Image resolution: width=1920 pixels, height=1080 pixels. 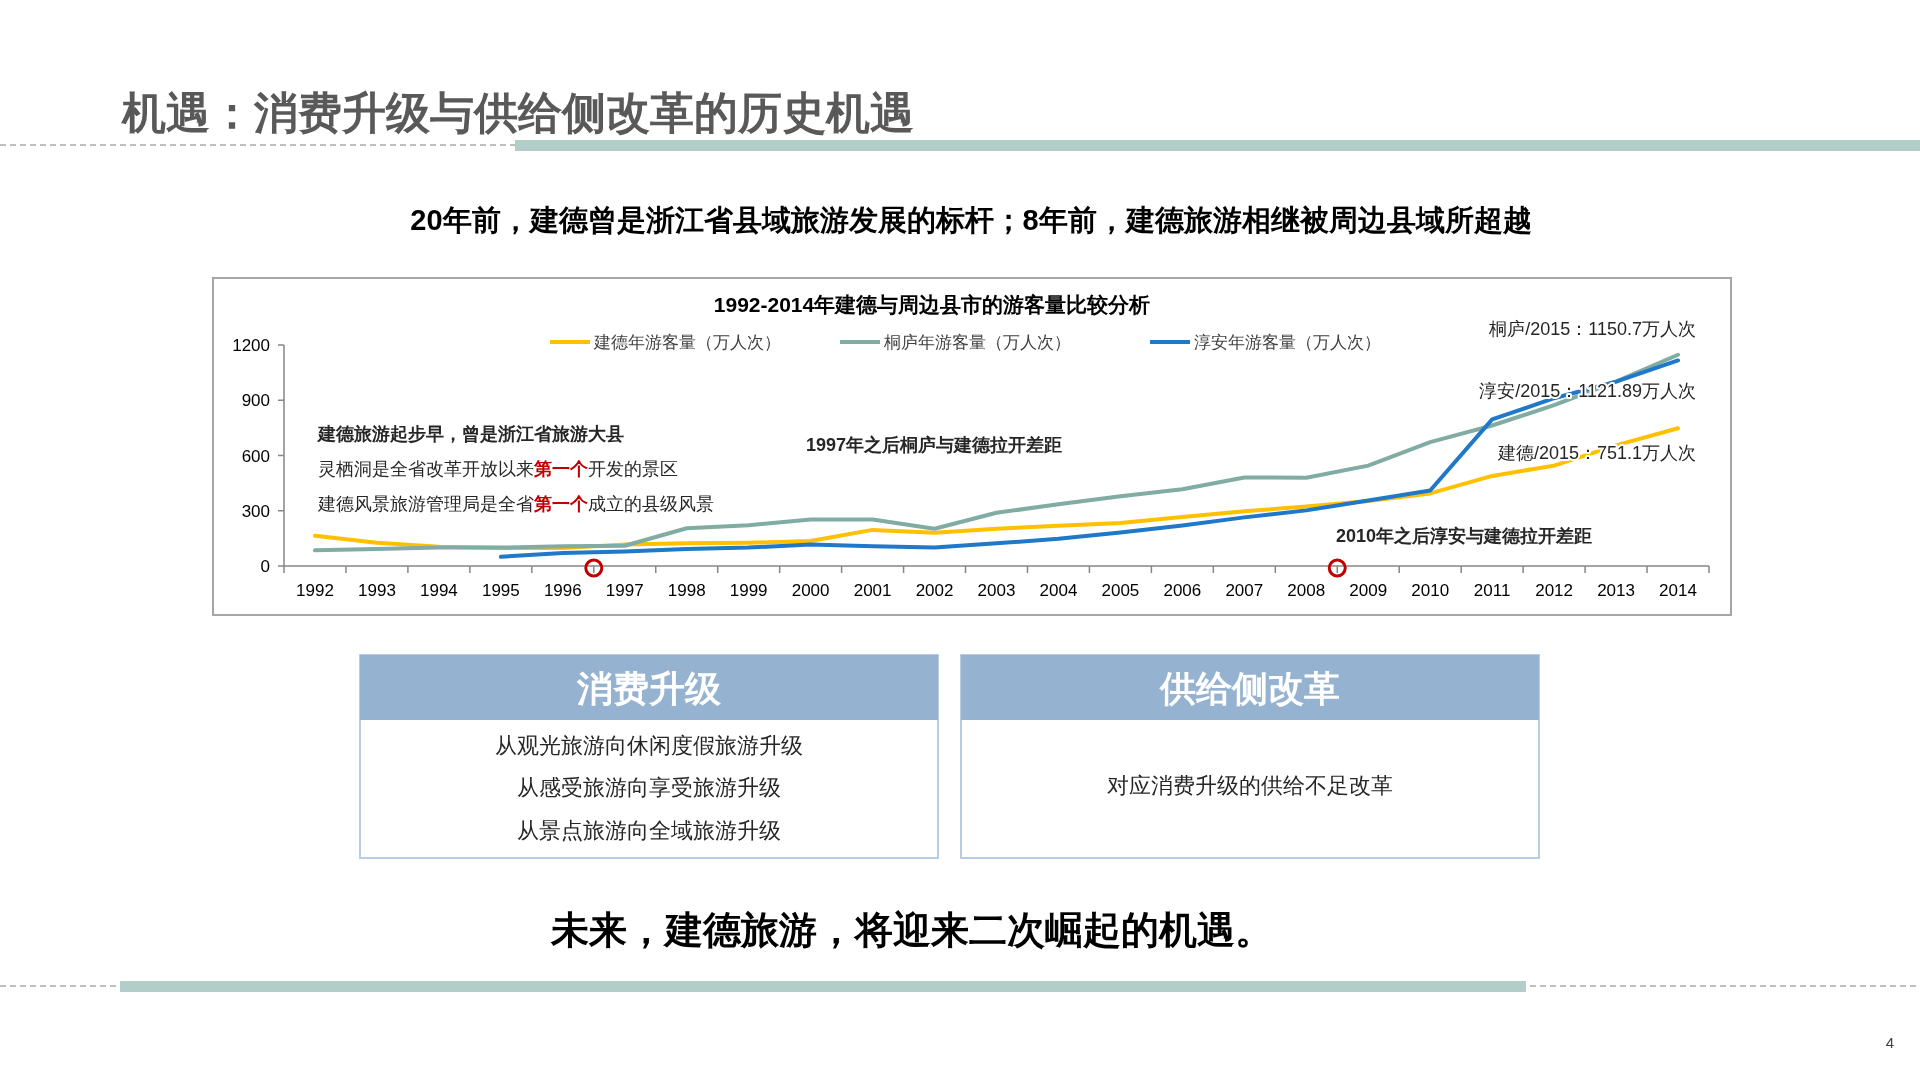 I want to click on x-tick-label: 2004, so click(x=1058, y=590).